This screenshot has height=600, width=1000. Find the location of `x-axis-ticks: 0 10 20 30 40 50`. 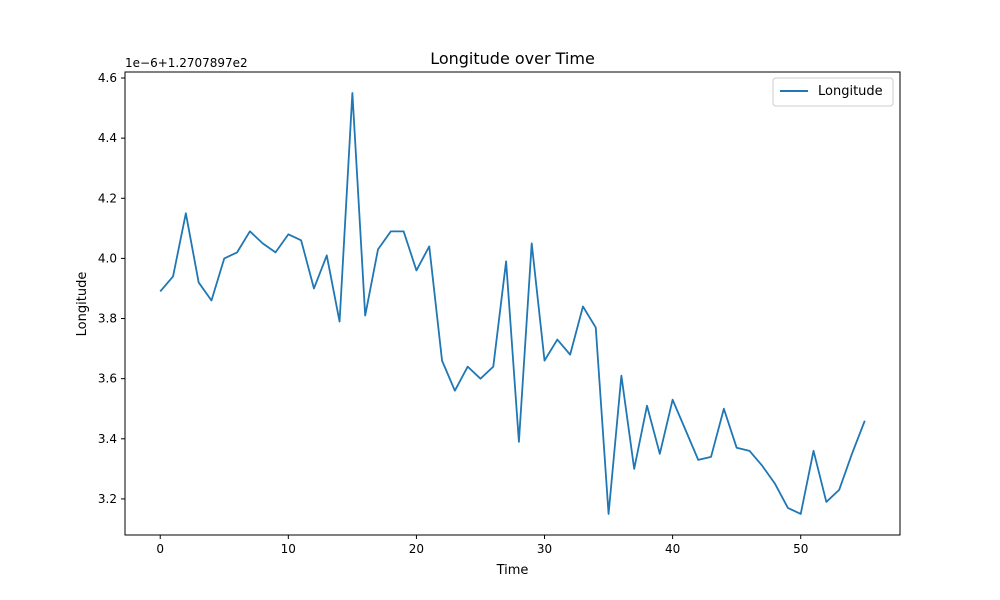

x-axis-ticks: 0 10 20 30 40 50 is located at coordinates (482, 545).